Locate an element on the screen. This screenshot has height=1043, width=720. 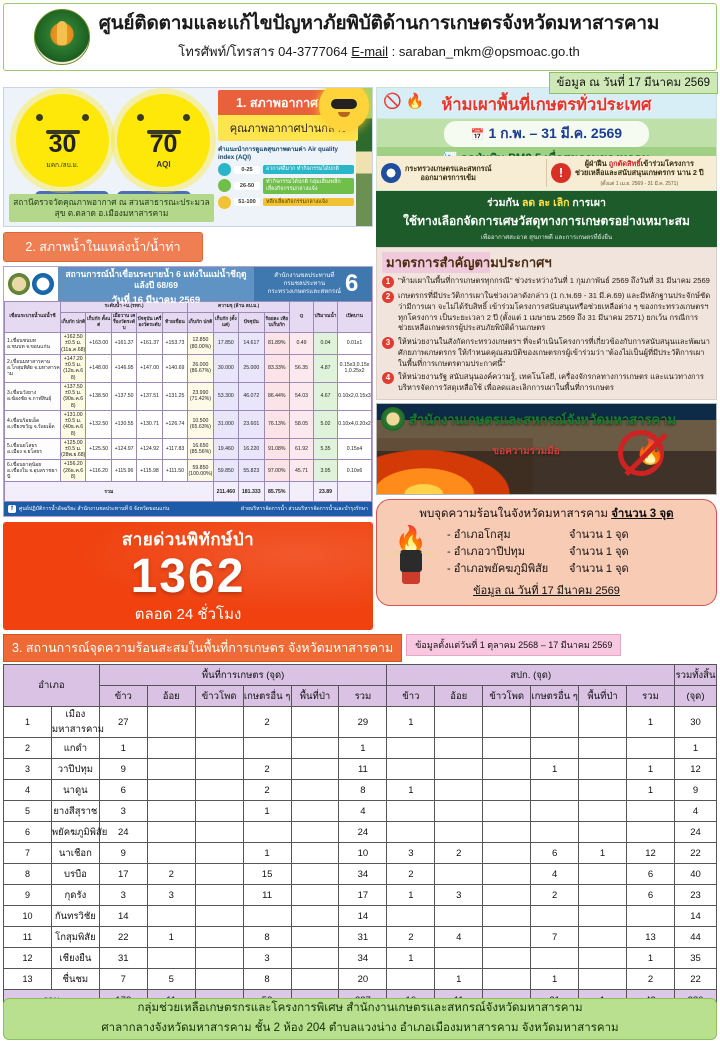
green-line1: ร่วมกัน ลด ละ เลิก การเผา is located at coordinates (546, 202).